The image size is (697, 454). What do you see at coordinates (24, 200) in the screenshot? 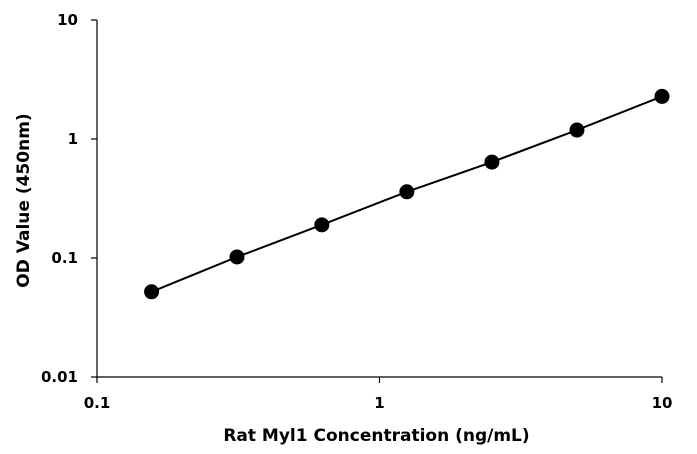
I see `y-axis-label: OD Value (450nm)` at bounding box center [24, 200].